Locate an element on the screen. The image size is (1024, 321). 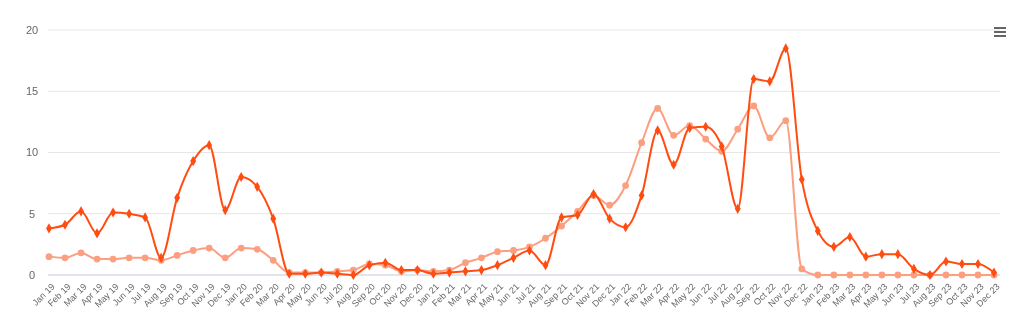
y-tick-label: 0 is located at coordinates (32, 274).